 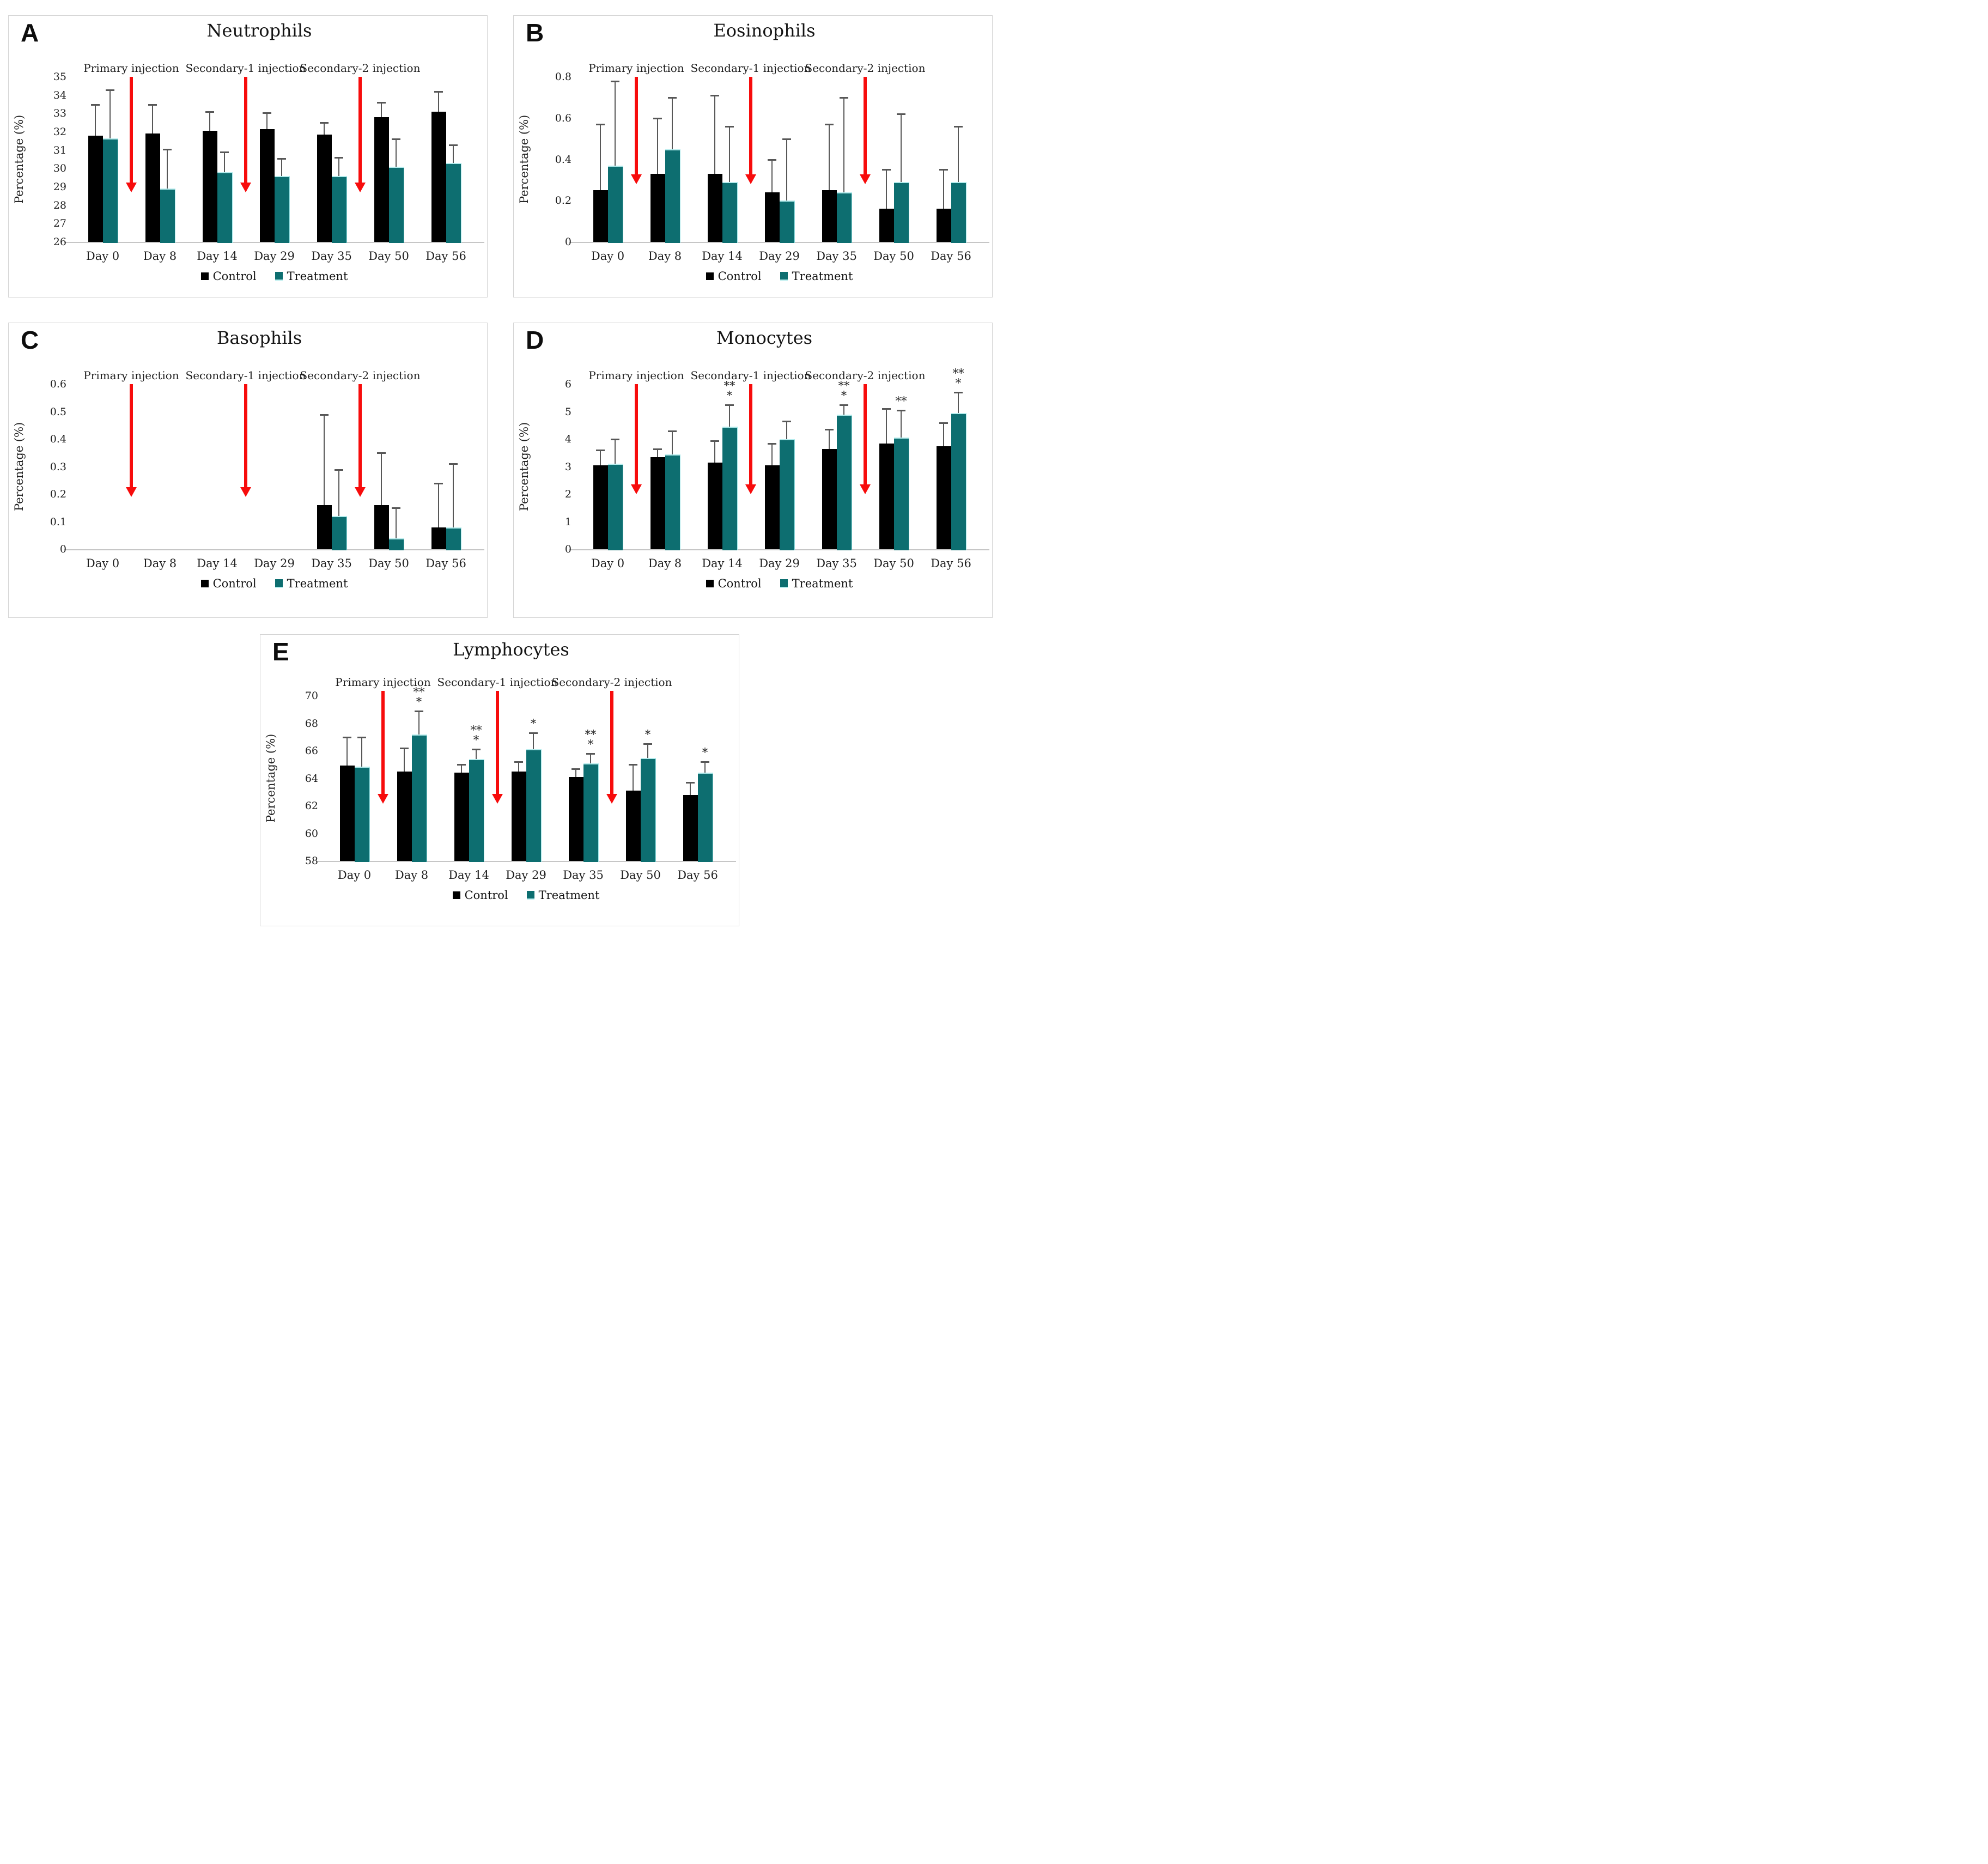 What do you see at coordinates (568, 494) in the screenshot?
I see `y-tick-label: 2` at bounding box center [568, 494].